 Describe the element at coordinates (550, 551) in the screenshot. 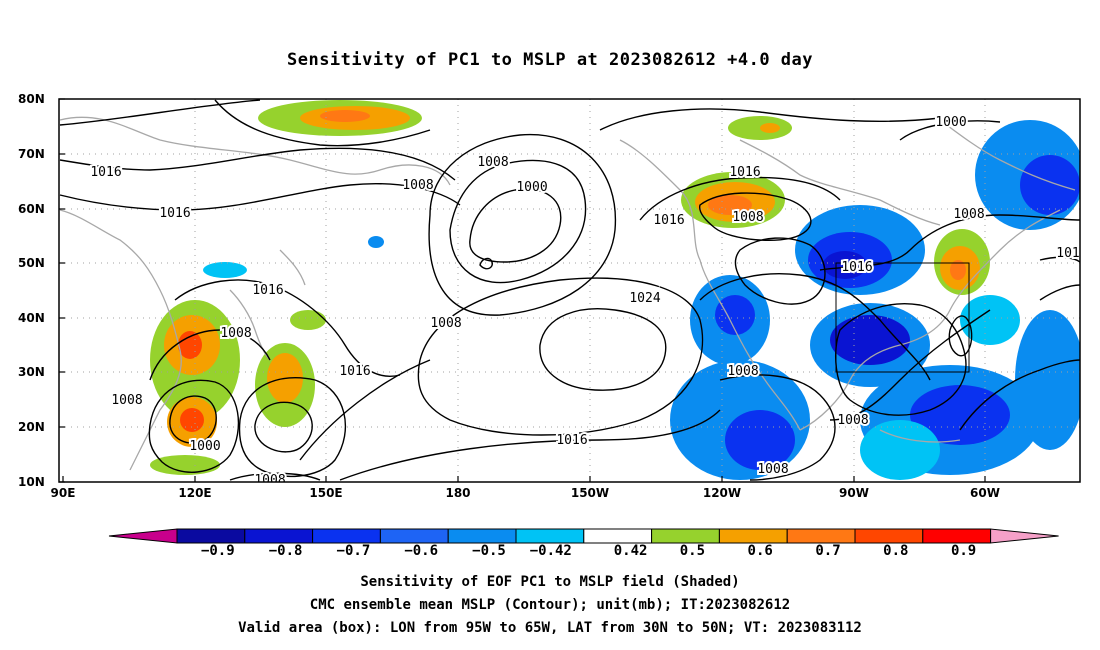

I see `colorbar-tick-label: −0.42` at that location.